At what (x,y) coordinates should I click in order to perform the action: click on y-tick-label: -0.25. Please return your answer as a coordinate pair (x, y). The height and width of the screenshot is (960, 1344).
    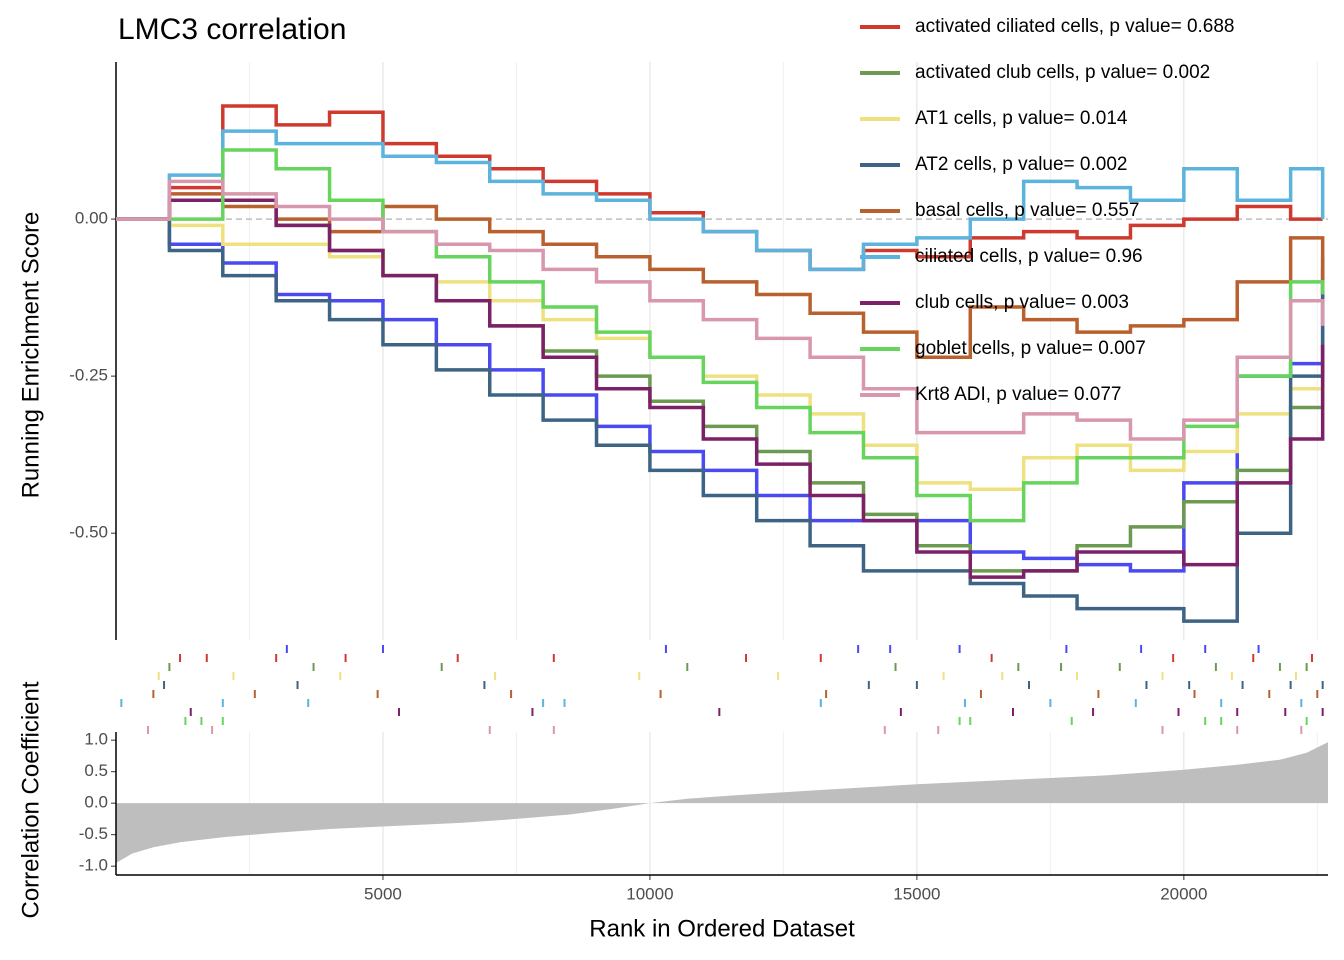
    Looking at the image, I should click on (88, 375).